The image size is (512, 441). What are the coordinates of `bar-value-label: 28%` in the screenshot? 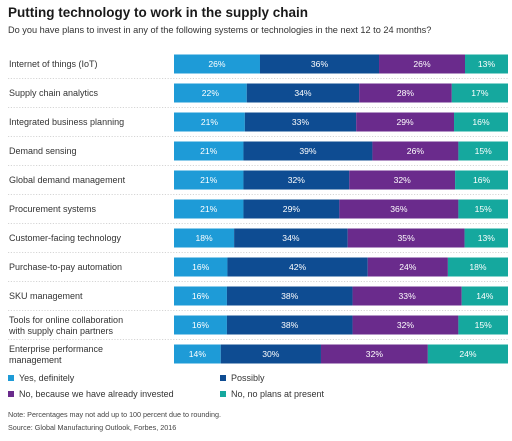 It's located at (406, 93).